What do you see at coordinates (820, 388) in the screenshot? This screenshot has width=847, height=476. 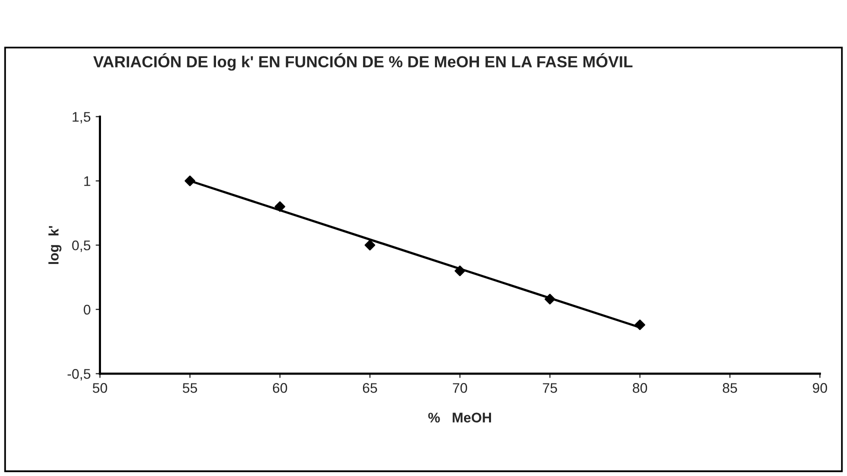 I see `x-tick-label: 90` at bounding box center [820, 388].